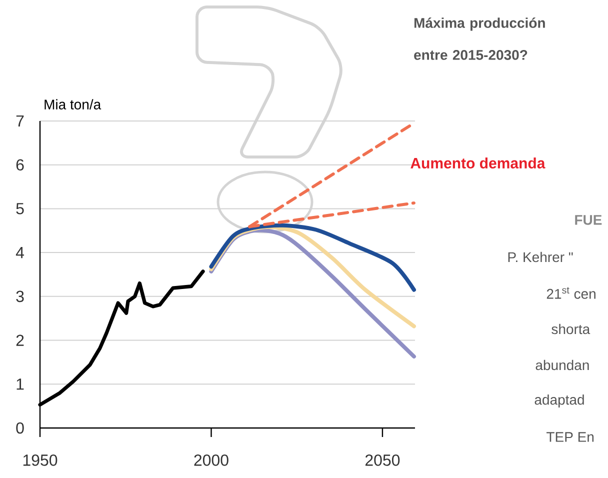 This screenshot has width=608, height=478. Describe the element at coordinates (20, 428) in the screenshot. I see `y-tick-label: 0` at that location.